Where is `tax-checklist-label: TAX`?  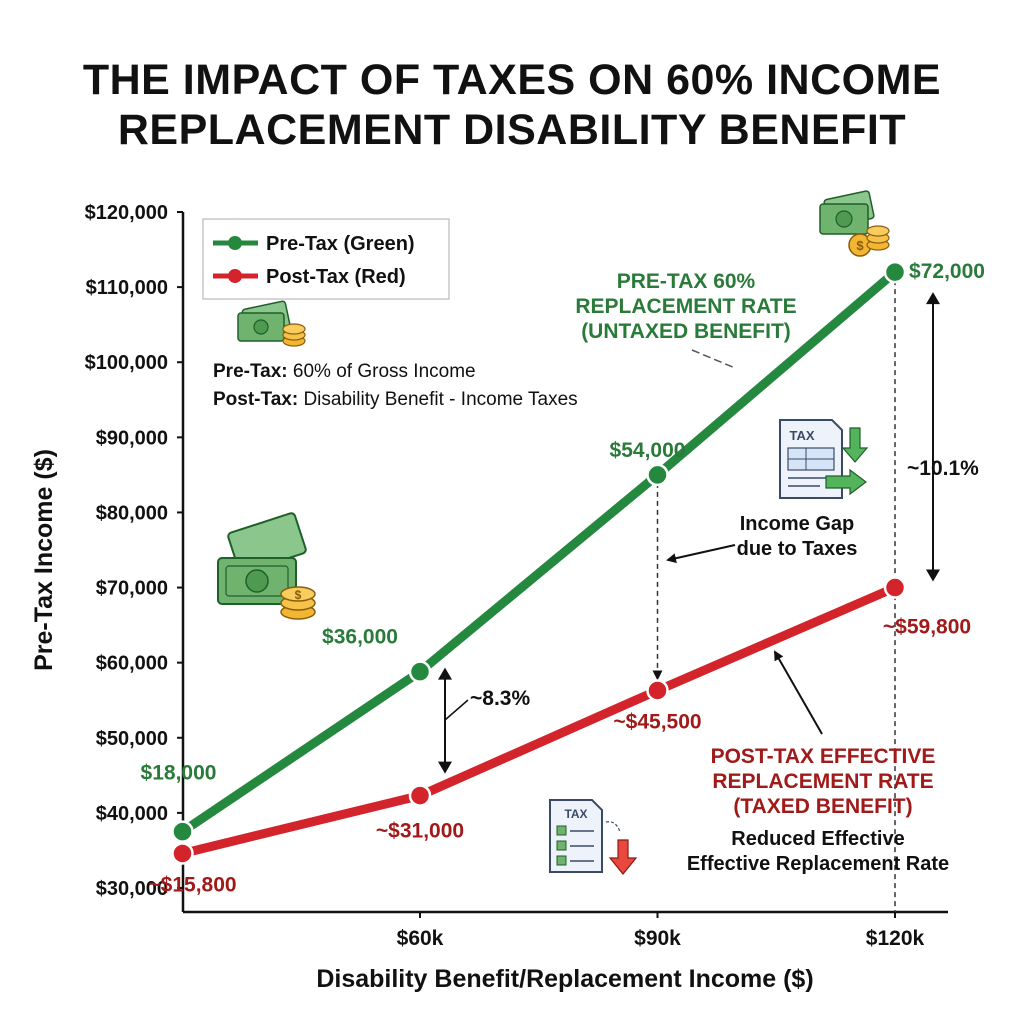
tax-checklist-label: TAX is located at coordinates (575, 814).